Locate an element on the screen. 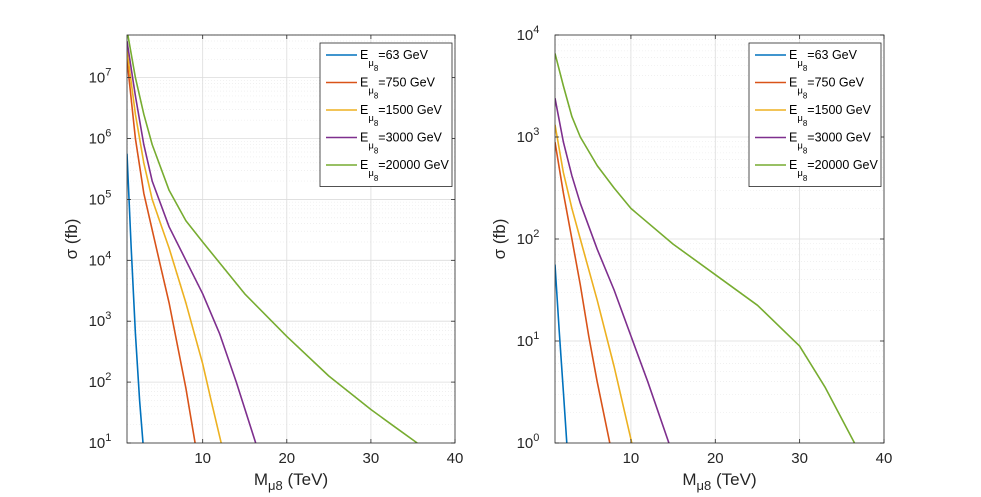  y-tick-label: 10⁵ is located at coordinates (100, 198).